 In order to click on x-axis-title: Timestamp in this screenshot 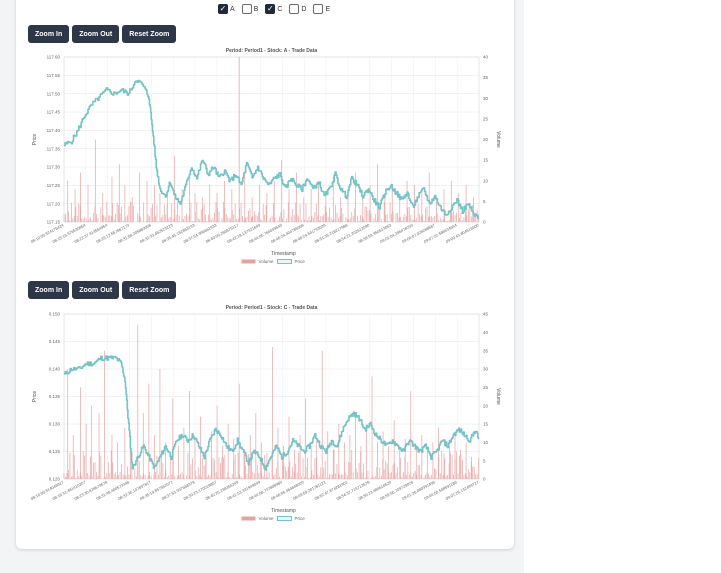, I will do `click(283, 254)`.